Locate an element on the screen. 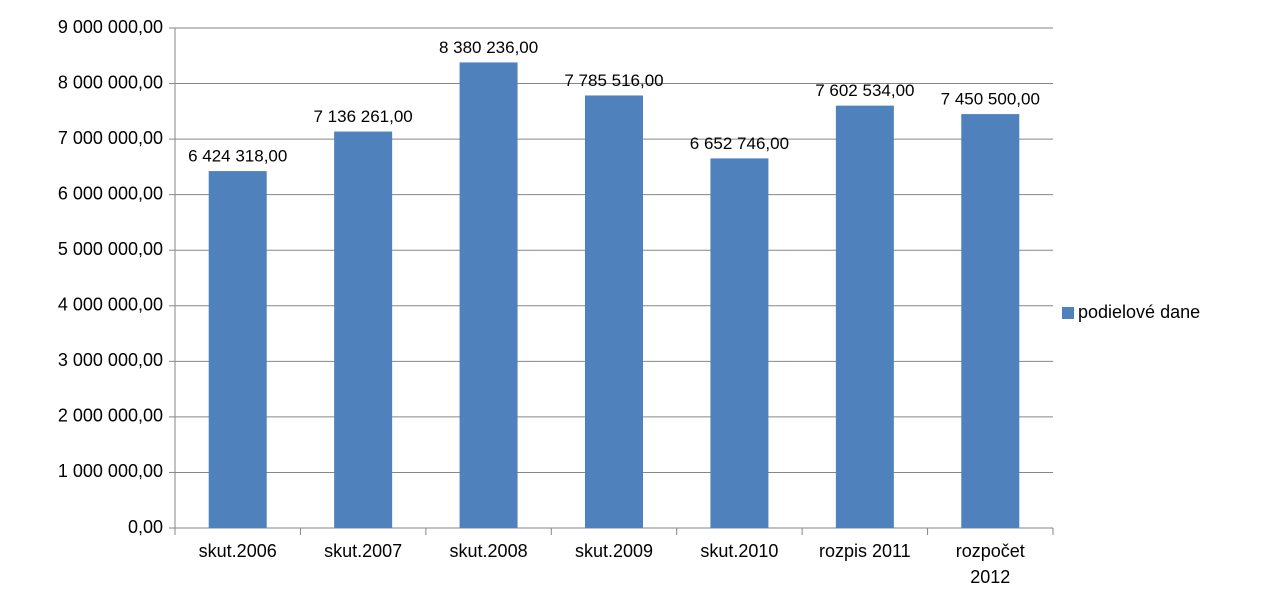 The height and width of the screenshot is (604, 1286). x-tick-label: skut.2007 is located at coordinates (363, 551).